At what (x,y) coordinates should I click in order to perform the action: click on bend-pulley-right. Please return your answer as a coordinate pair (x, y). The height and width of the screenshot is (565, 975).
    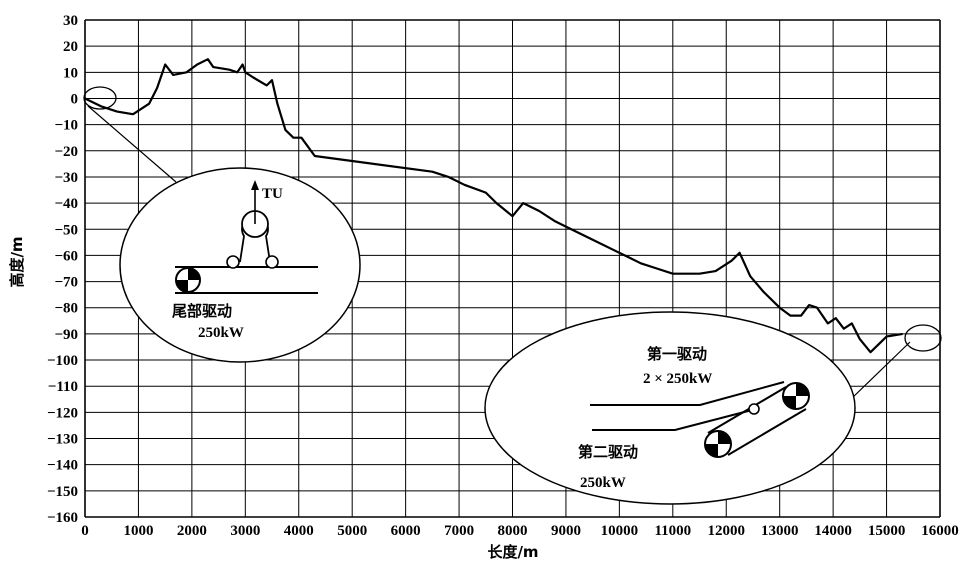
    Looking at the image, I should click on (272, 262).